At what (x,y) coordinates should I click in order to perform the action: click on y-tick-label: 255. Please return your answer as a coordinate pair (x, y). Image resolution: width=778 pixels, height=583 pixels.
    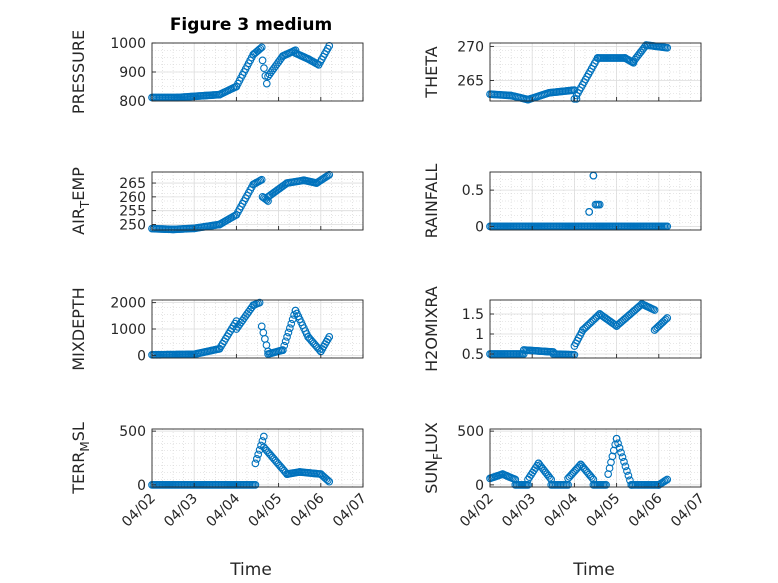
    Looking at the image, I should click on (132, 212).